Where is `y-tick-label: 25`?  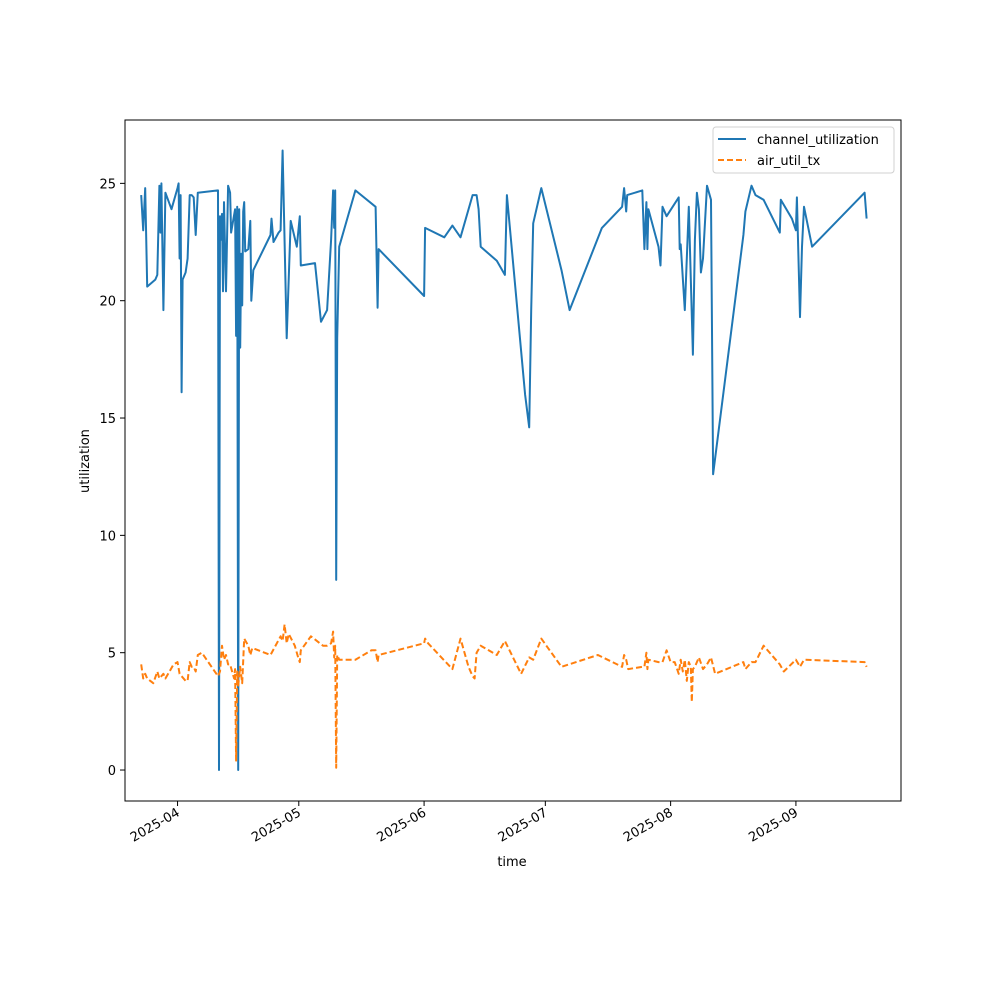 y-tick-label: 25 is located at coordinates (107, 184).